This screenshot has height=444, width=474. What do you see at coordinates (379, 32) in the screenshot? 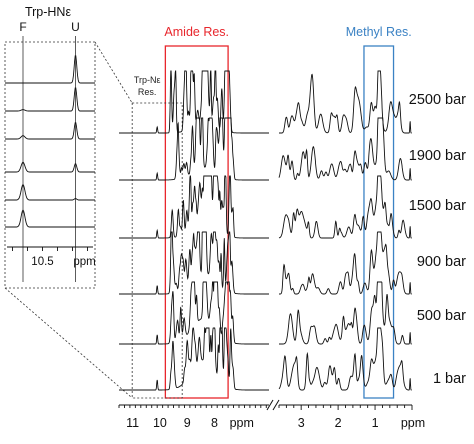
I see `methyl-region-label: Methyl Res.` at bounding box center [379, 32].